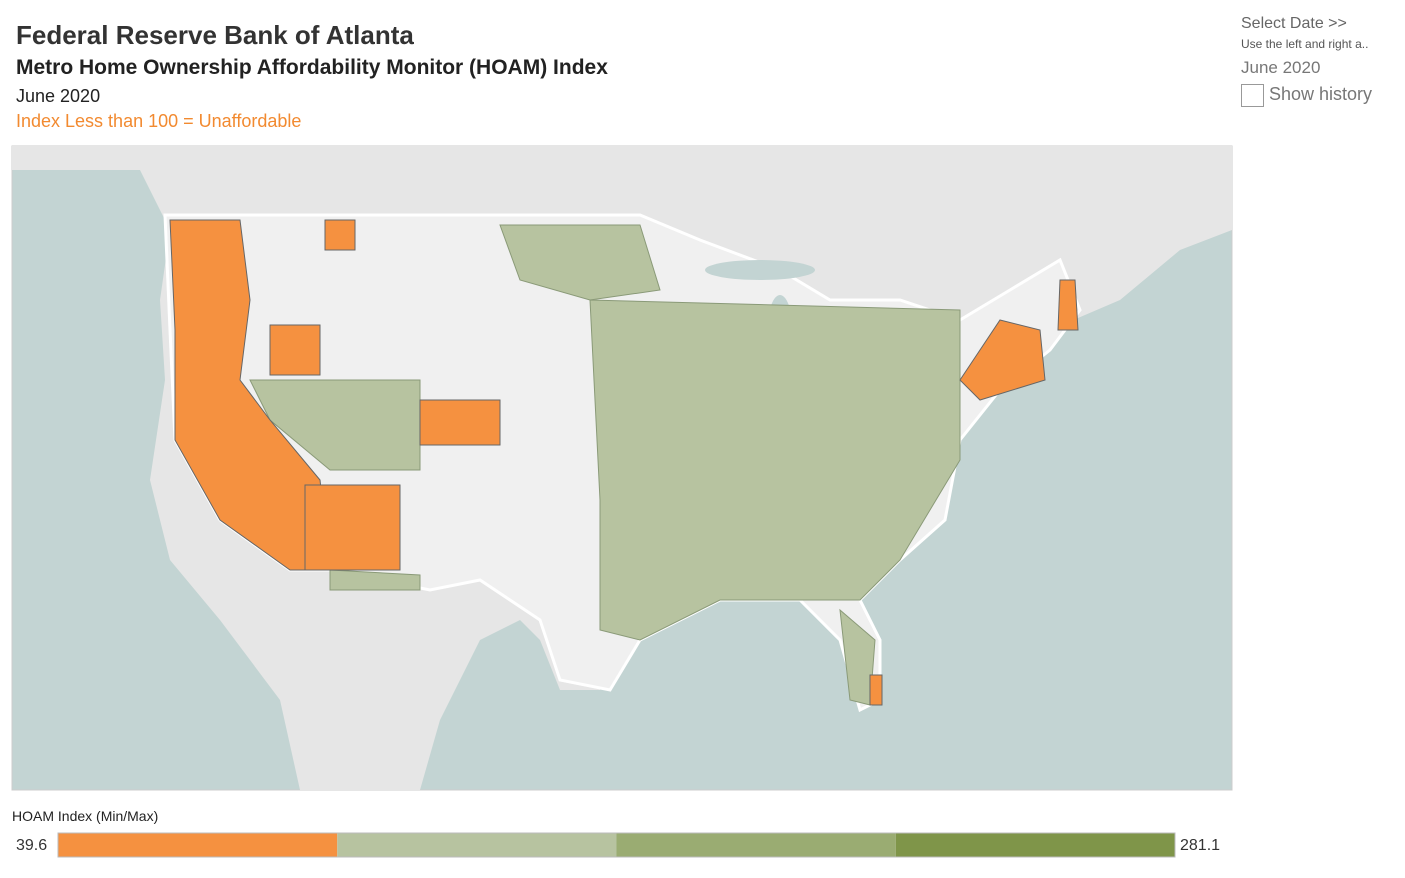 The image size is (1405, 878). Describe the element at coordinates (159, 121) in the screenshot. I see `note: Index Less than 100 = Unaffordable` at that location.